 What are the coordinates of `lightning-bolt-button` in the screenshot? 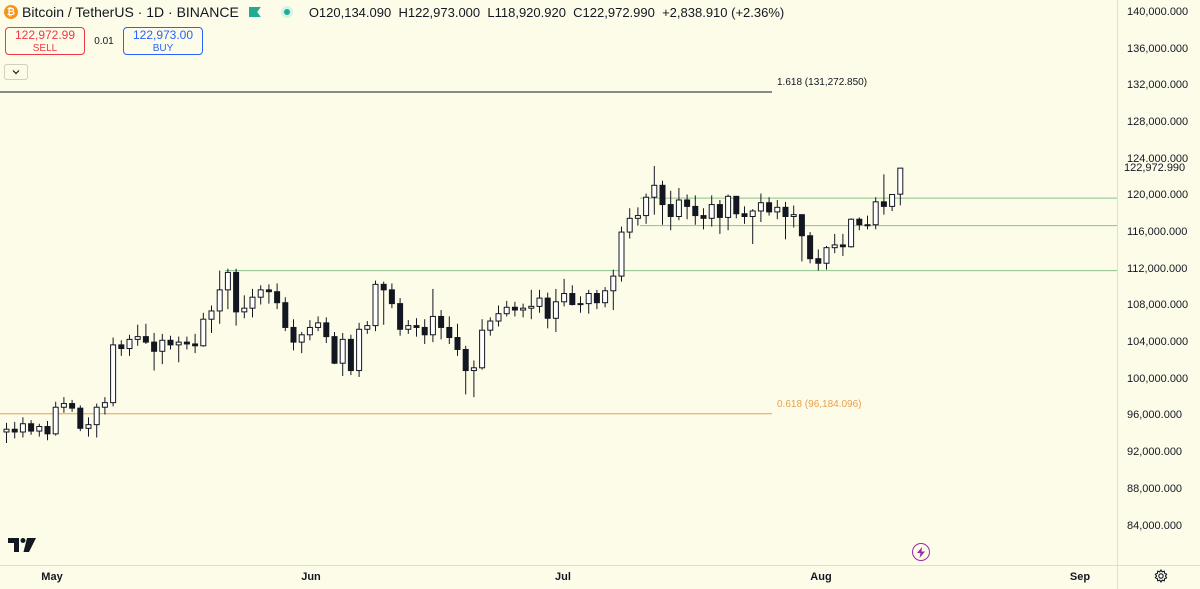 It's located at (921, 552).